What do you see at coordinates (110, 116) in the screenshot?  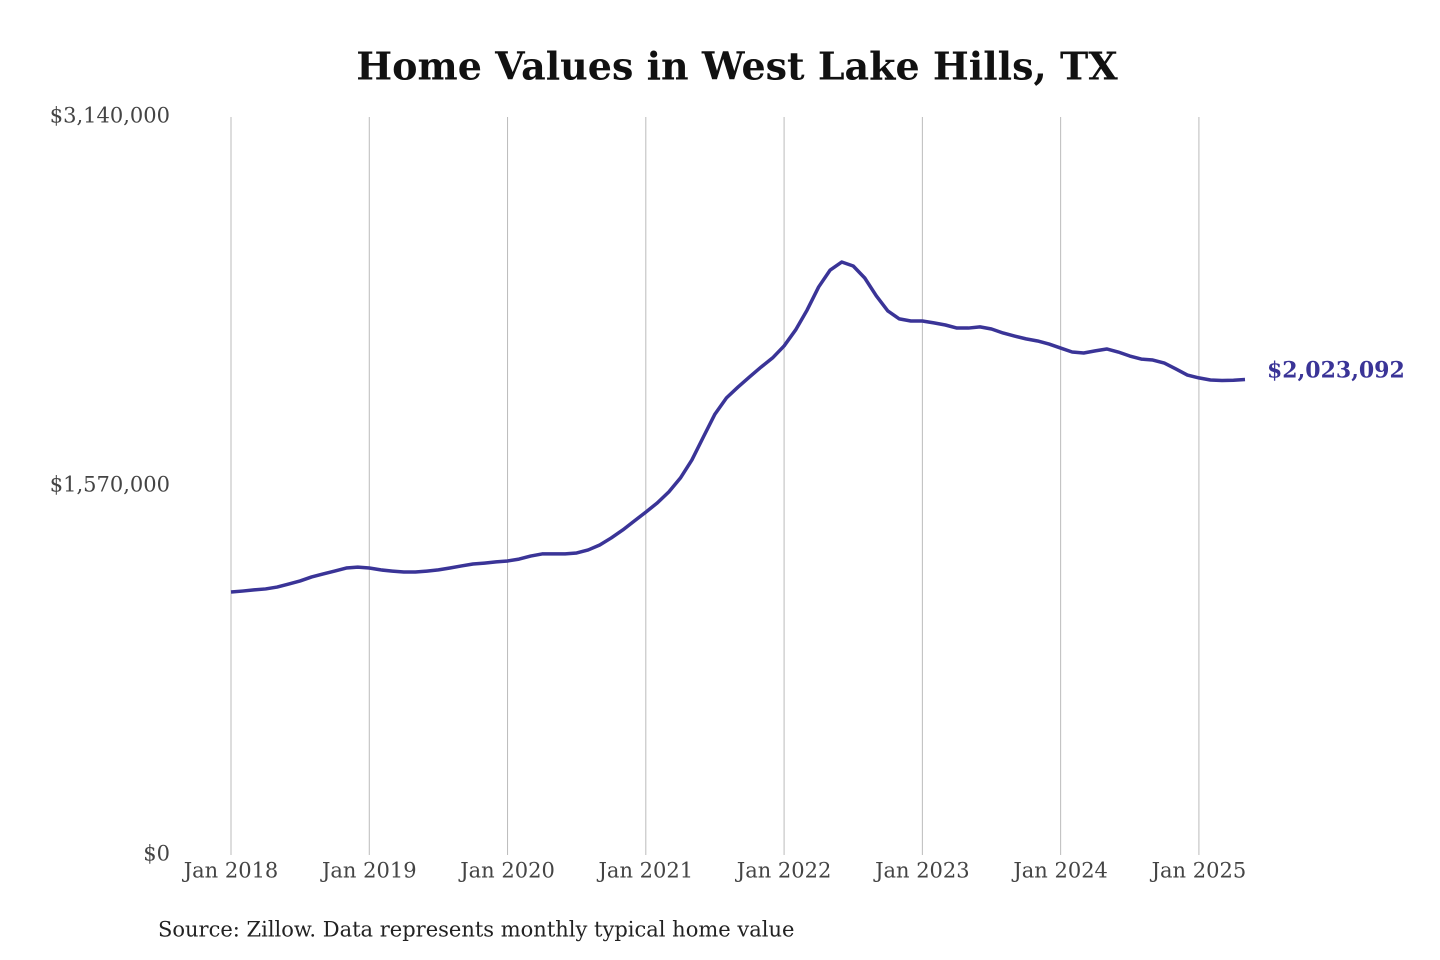 I see `y-tick-label: $3,140,000` at bounding box center [110, 116].